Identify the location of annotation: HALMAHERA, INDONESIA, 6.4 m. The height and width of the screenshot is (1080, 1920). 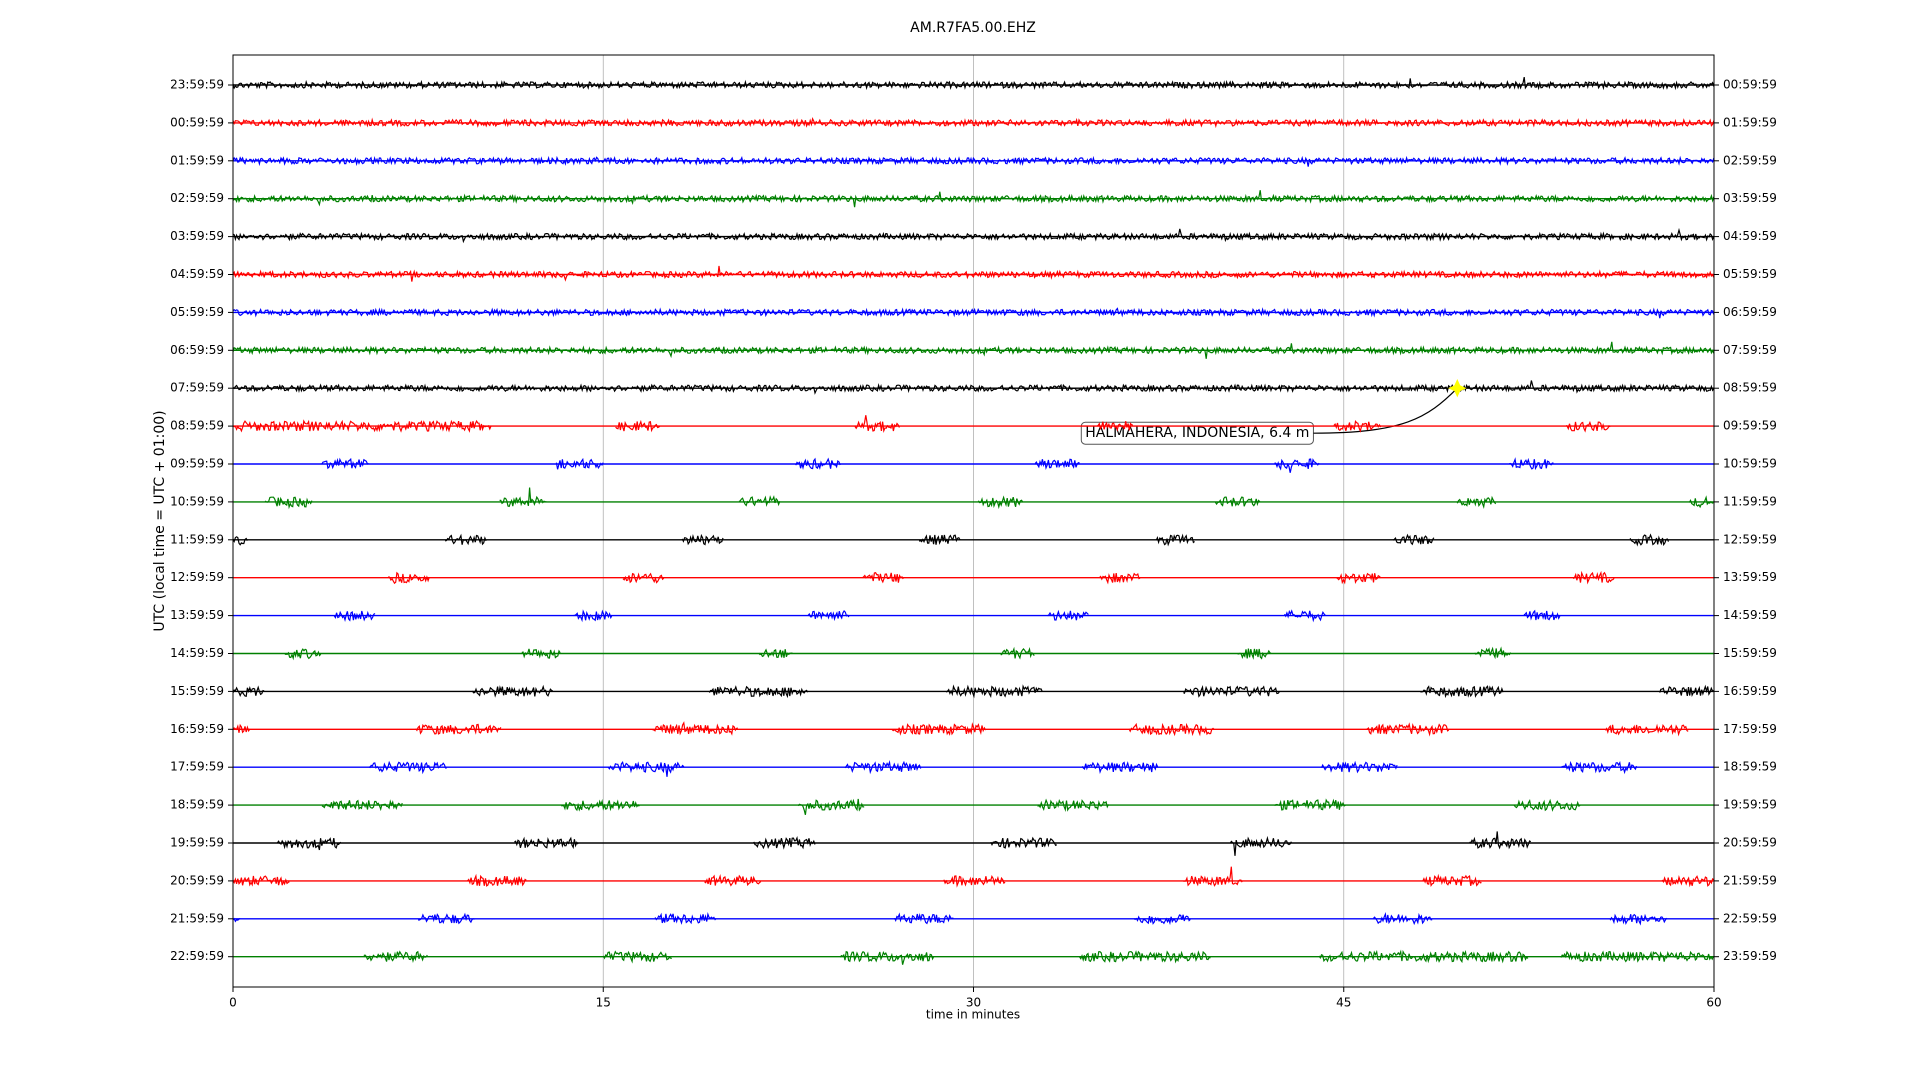
(1197, 433).